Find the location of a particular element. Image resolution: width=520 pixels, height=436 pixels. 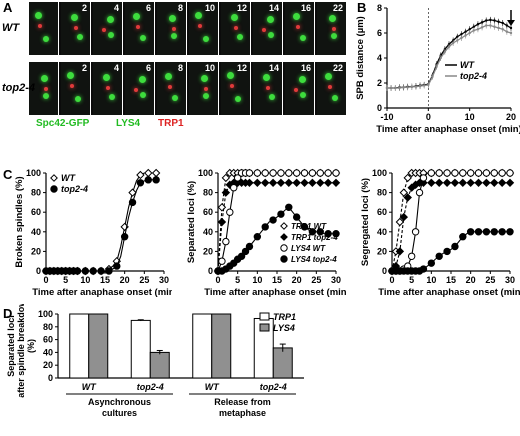

legend-trp1: TRP1 is located at coordinates (171, 123).